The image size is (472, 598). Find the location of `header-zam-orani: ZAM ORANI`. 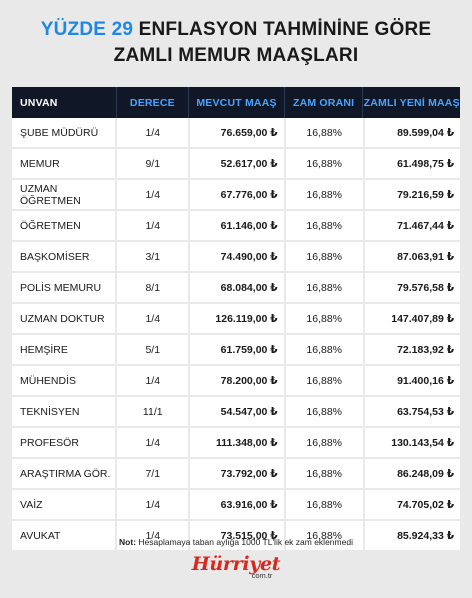

header-zam-orani: ZAM ORANI is located at coordinates (323, 102).